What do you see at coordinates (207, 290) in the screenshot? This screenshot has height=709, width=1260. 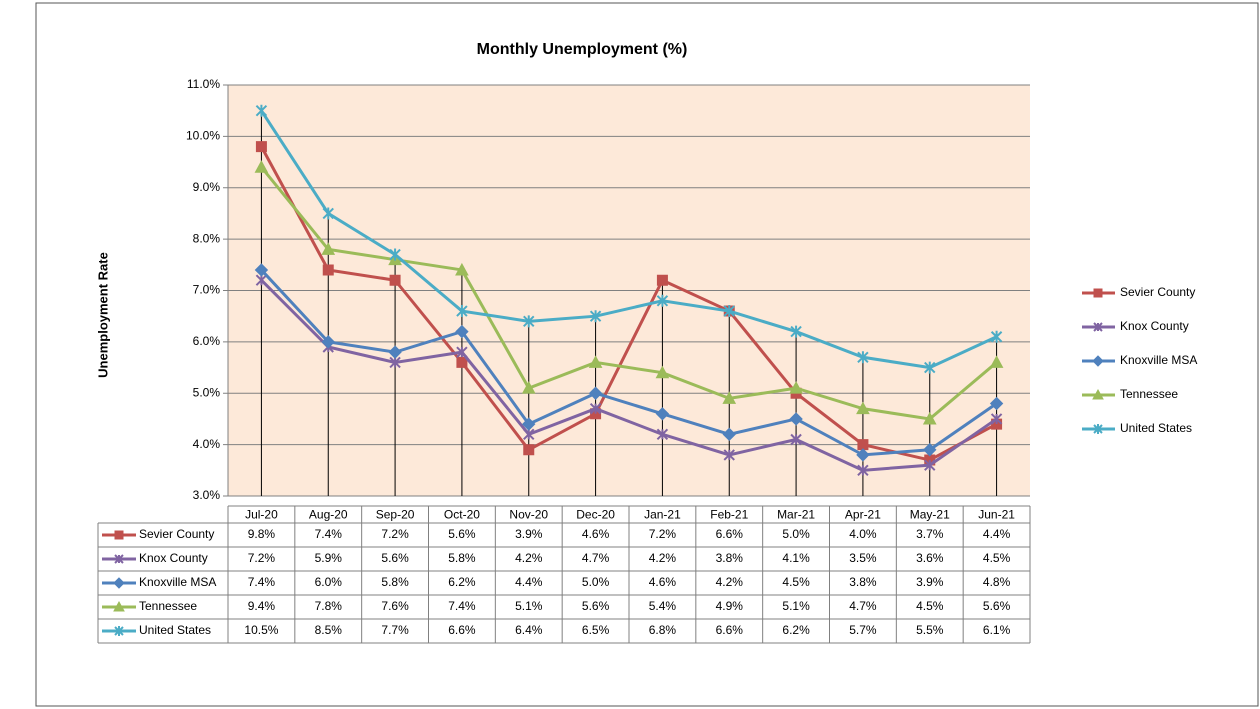 I see `y-tick-label: 7.0%` at bounding box center [207, 290].